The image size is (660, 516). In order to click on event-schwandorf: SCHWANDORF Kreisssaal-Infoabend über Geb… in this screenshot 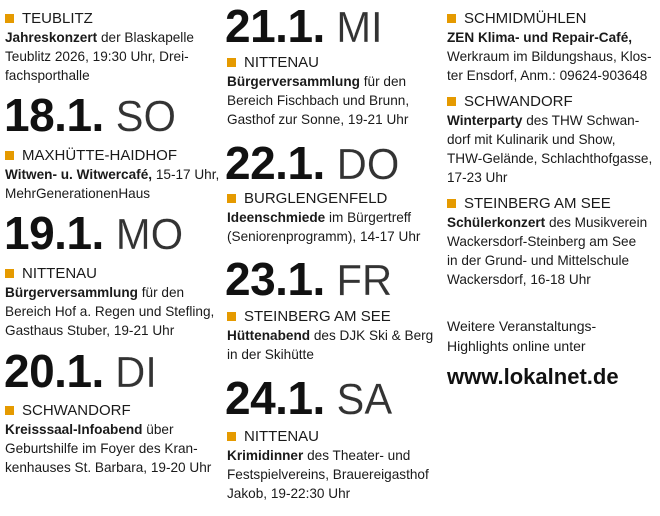, I will do `click(117, 439)`.